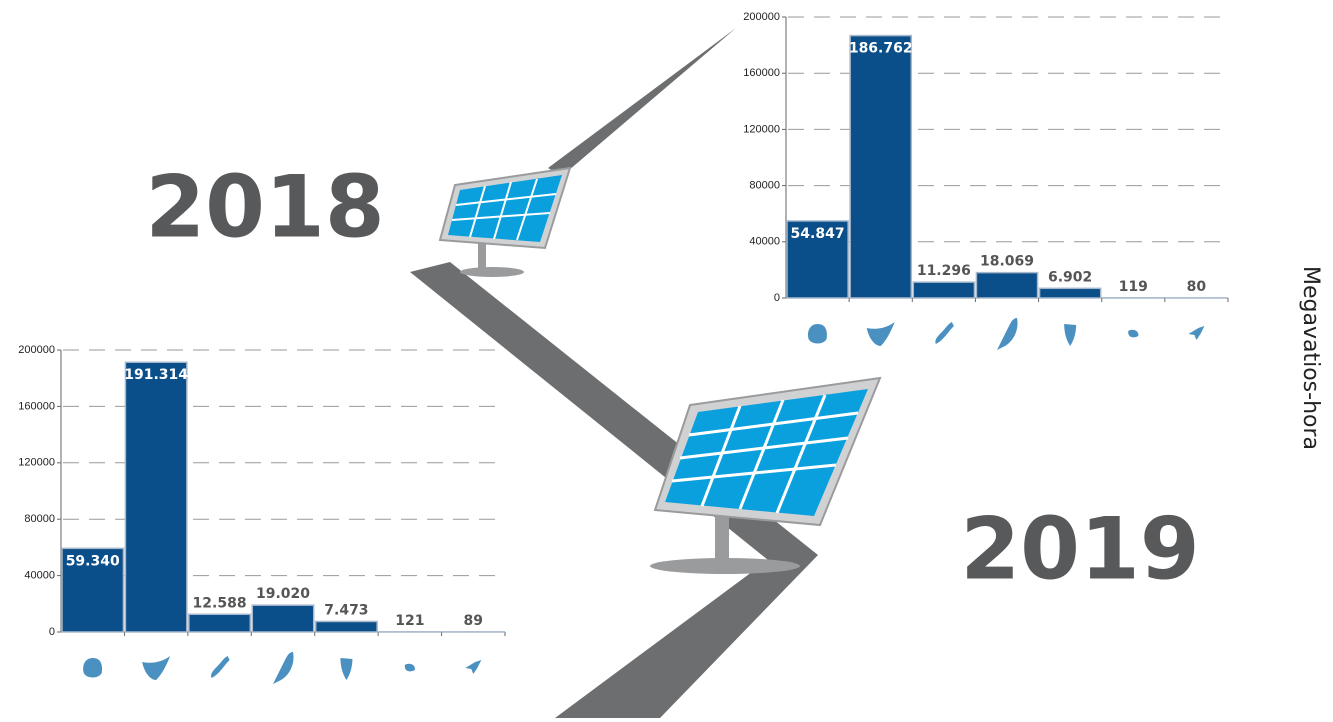 The width and height of the screenshot is (1333, 722). Describe the element at coordinates (220, 603) in the screenshot. I see `value-label: 12.588` at that location.